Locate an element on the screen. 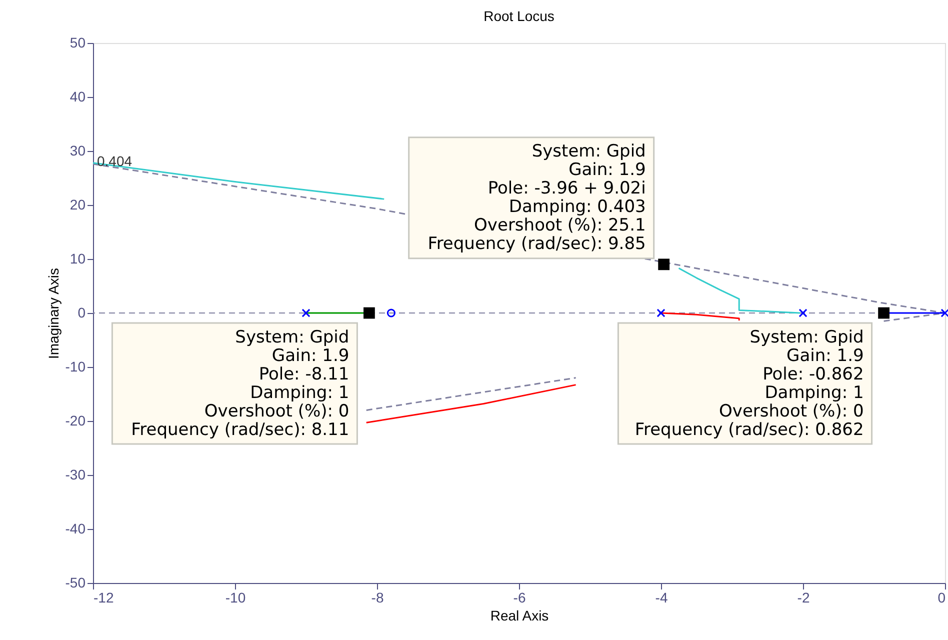 This screenshot has width=948, height=640. y-tick-label: -20 is located at coordinates (75, 420).